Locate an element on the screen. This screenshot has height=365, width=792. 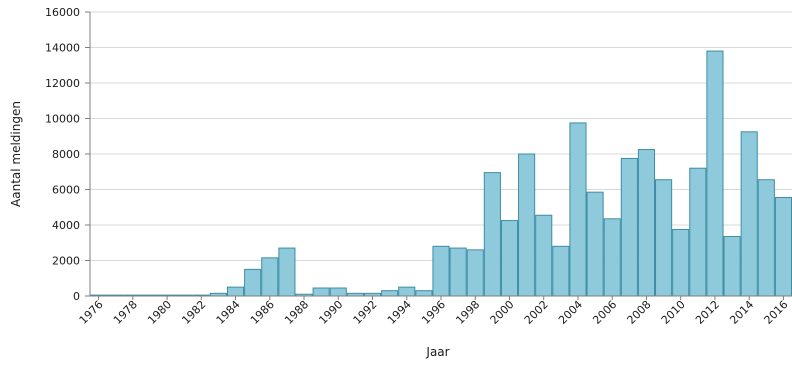
y-tick-label: 16000 is located at coordinates (62, 12).